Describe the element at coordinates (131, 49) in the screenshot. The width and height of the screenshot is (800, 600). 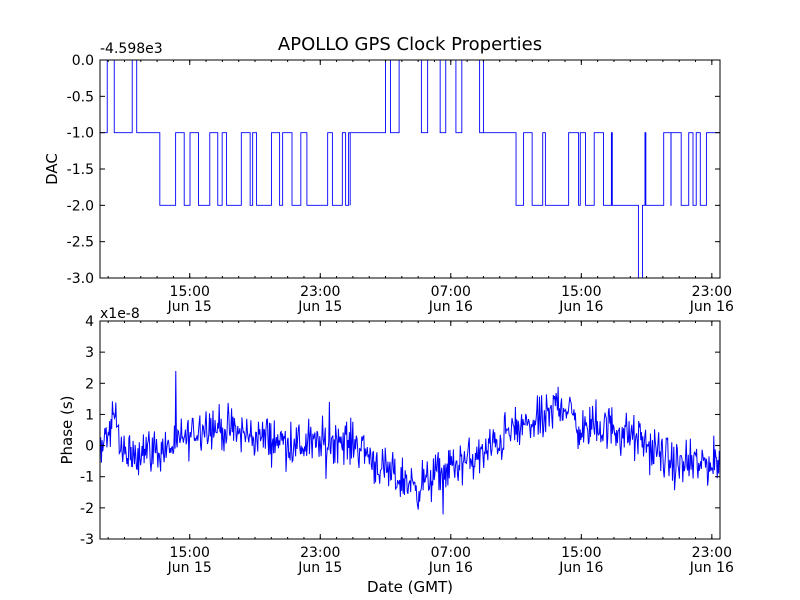
I see `dac-offset-label: -4.598e3` at that location.